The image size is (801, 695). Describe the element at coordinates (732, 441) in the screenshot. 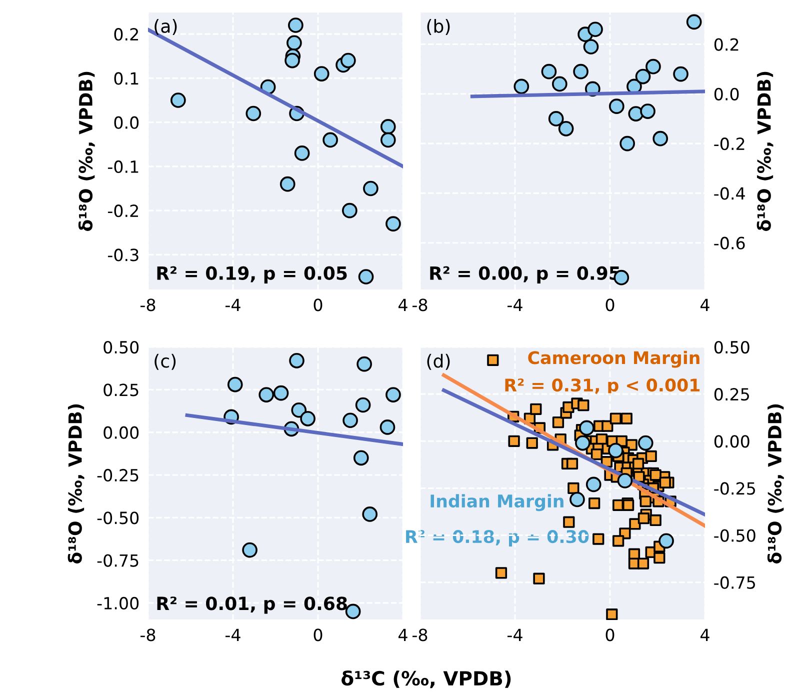

I see `y2-tick-label: 0.00` at that location.